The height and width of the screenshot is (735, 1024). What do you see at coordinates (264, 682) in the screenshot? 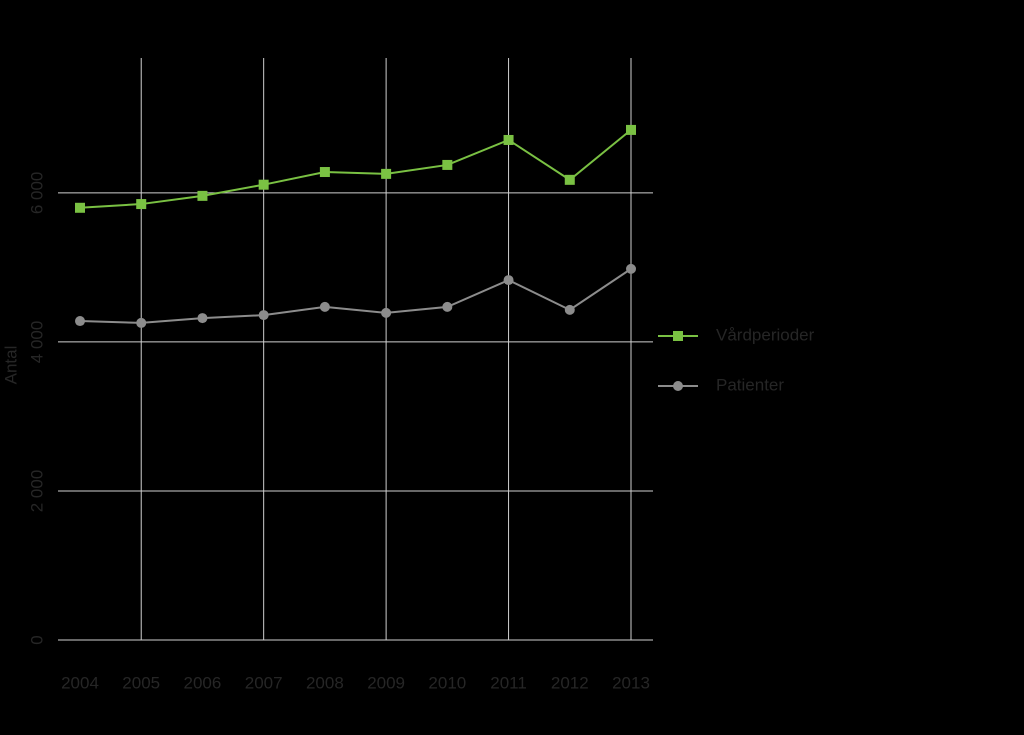
I see `x-tick-label: 2007` at bounding box center [264, 682].